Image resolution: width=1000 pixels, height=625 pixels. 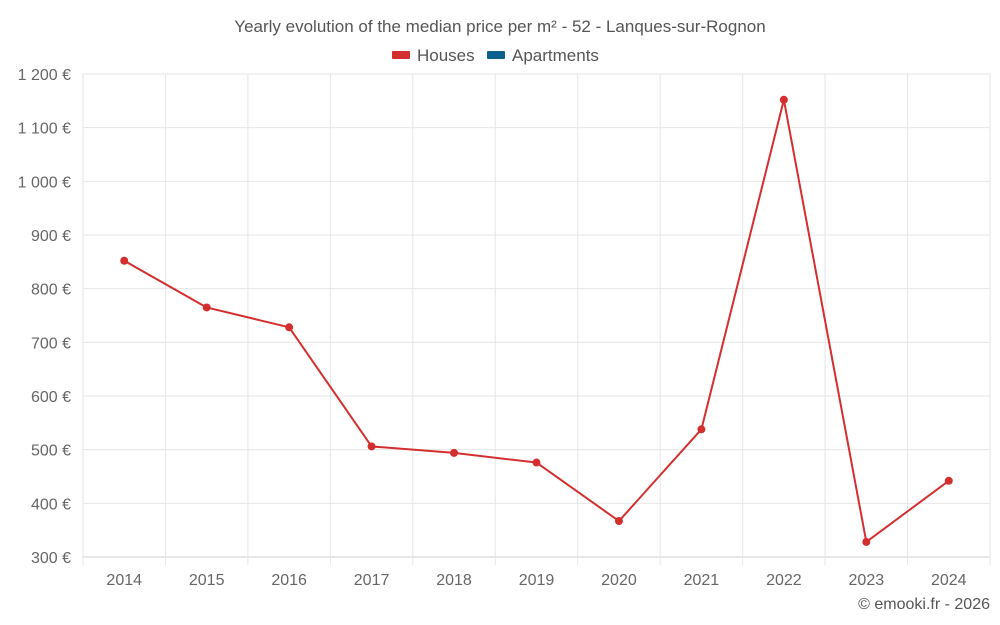 I want to click on x-tick-label: 2014, so click(x=124, y=580).